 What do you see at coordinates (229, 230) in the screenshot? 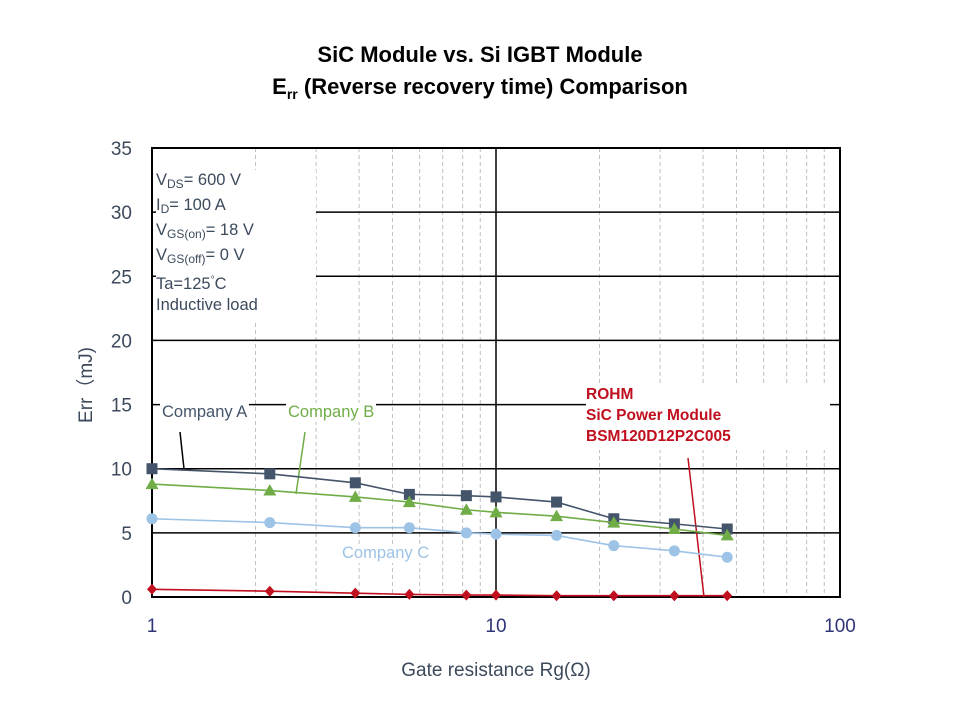
I see `cond-value: = 18 V` at bounding box center [229, 230].